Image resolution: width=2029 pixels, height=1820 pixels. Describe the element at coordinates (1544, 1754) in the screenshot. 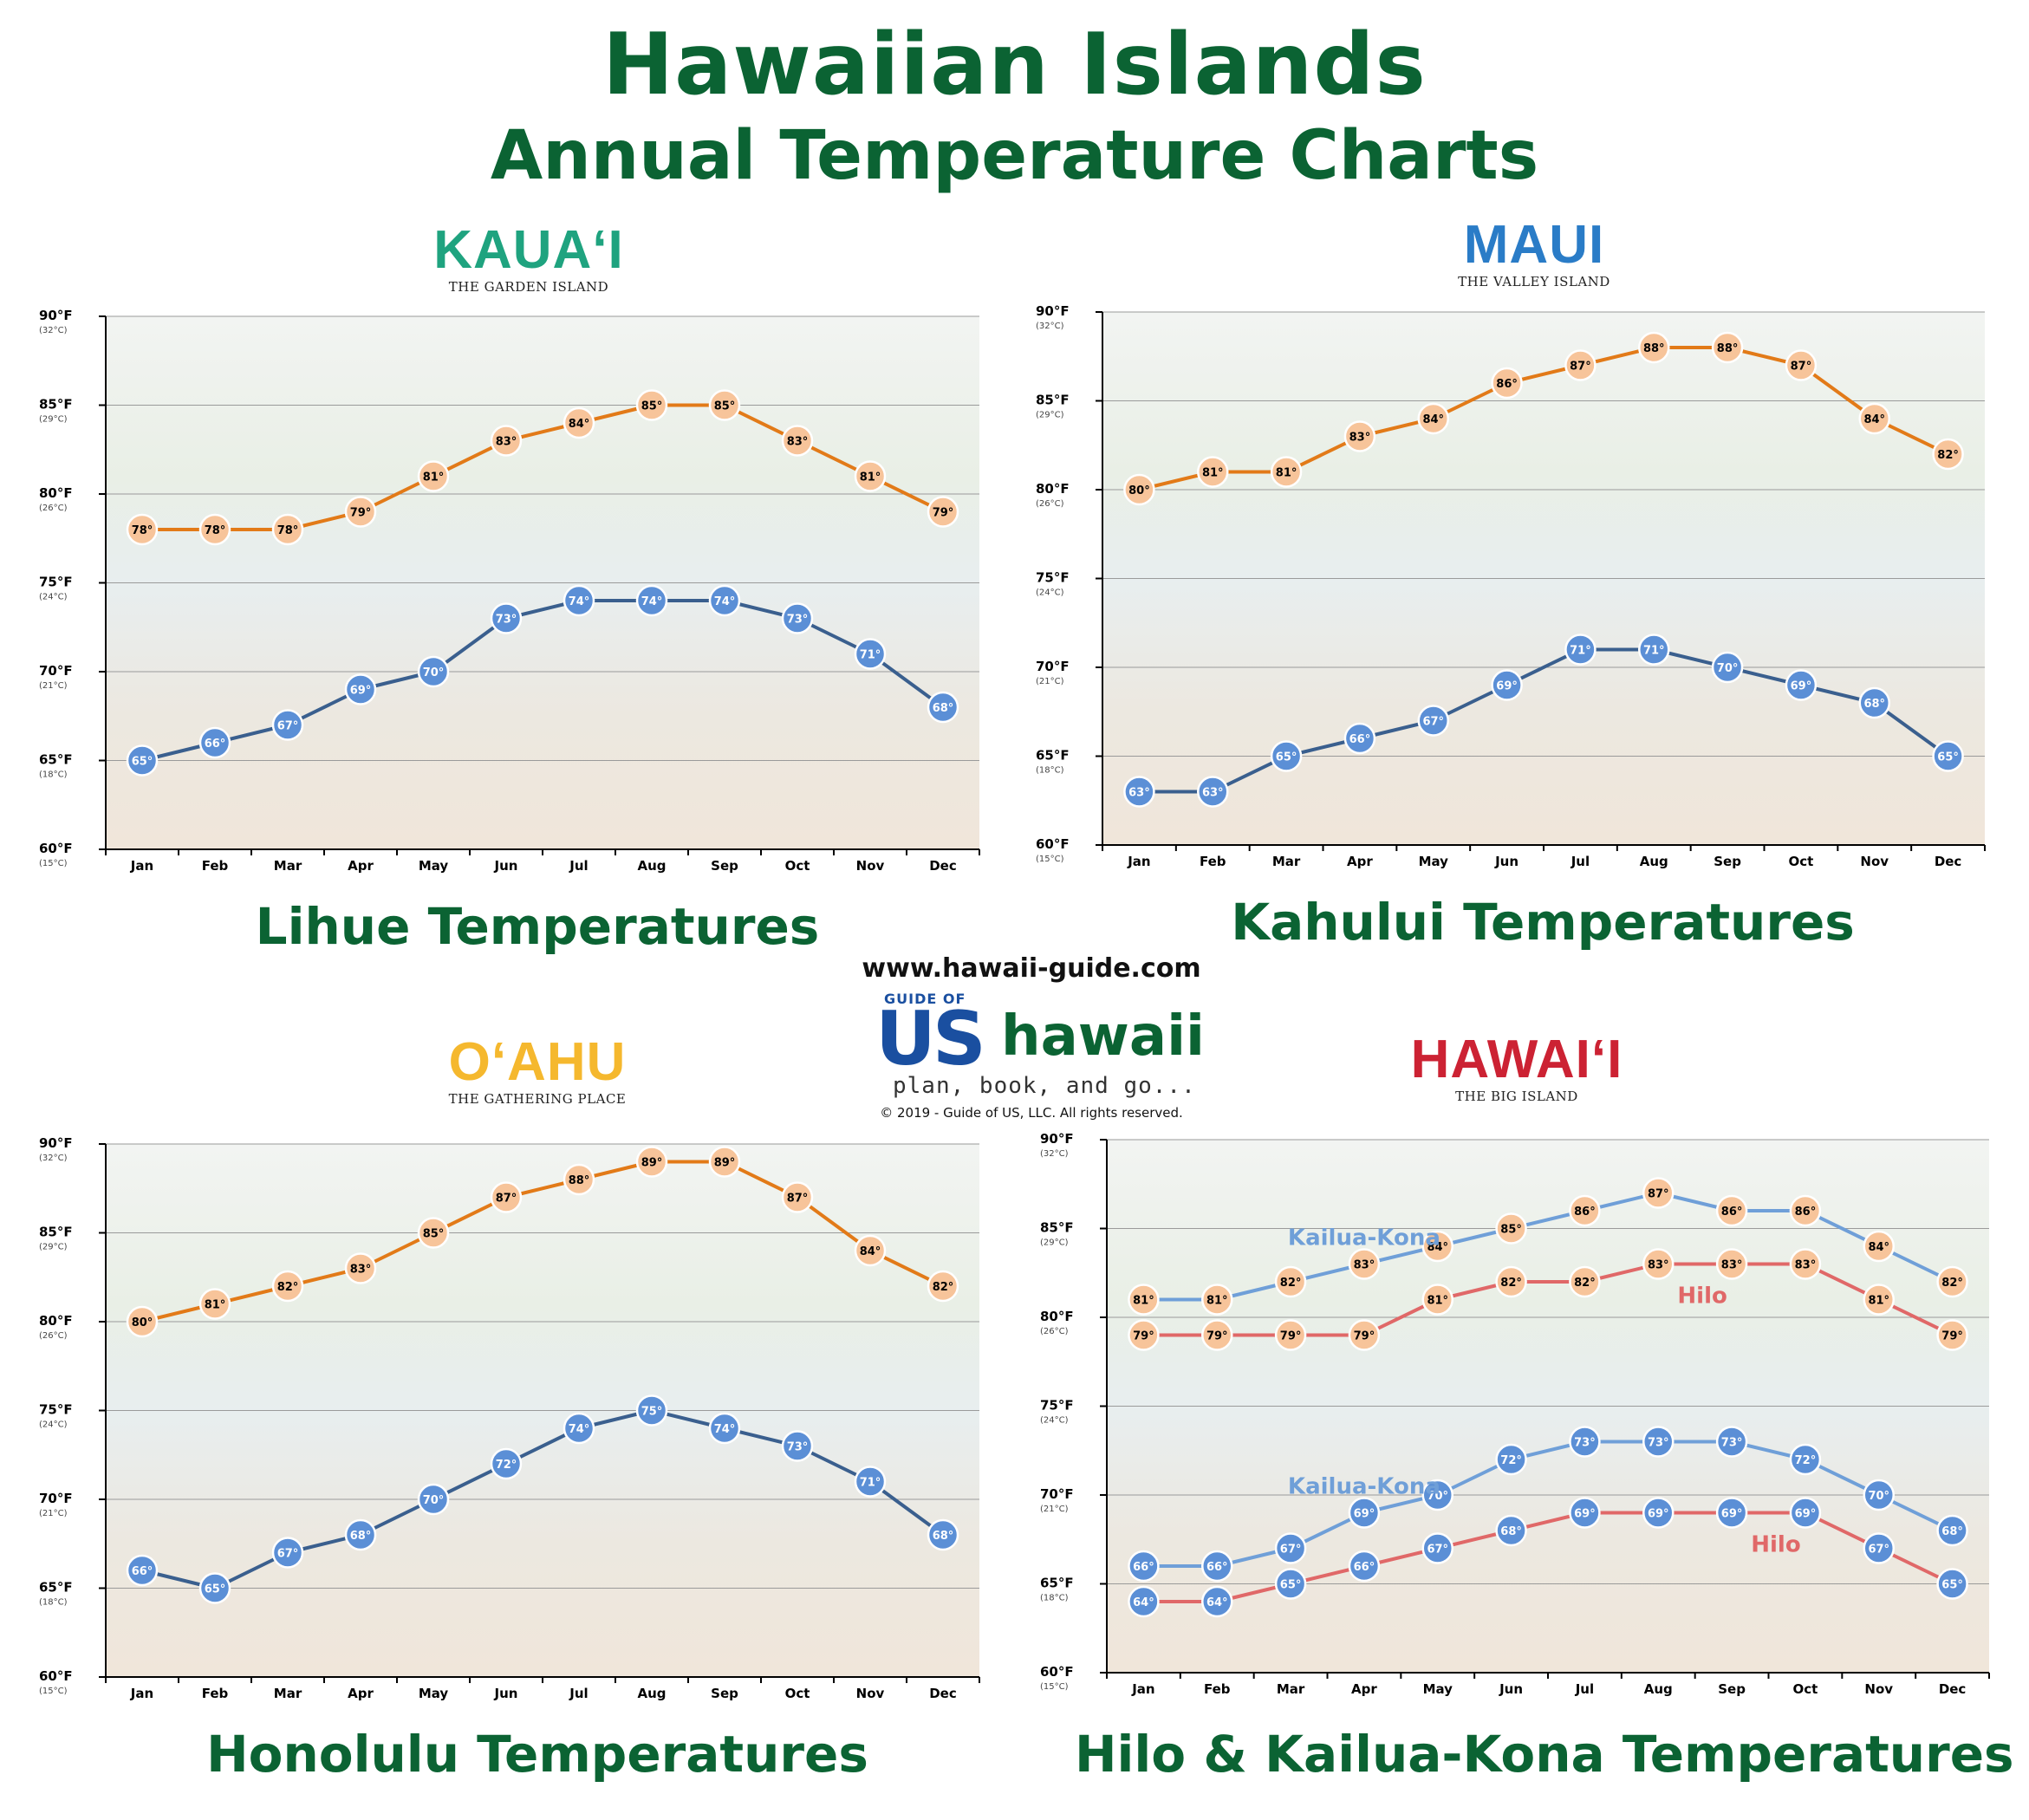

I see `hilo-kona-chart-title: Hilo & Kailua-Kona Temperatures` at that location.